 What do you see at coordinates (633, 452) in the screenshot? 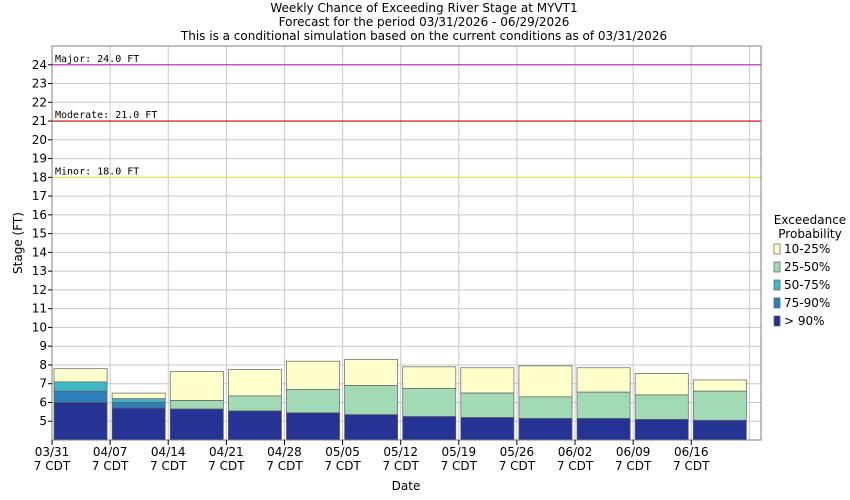
I see `x-tick-date: 06/09` at bounding box center [633, 452].